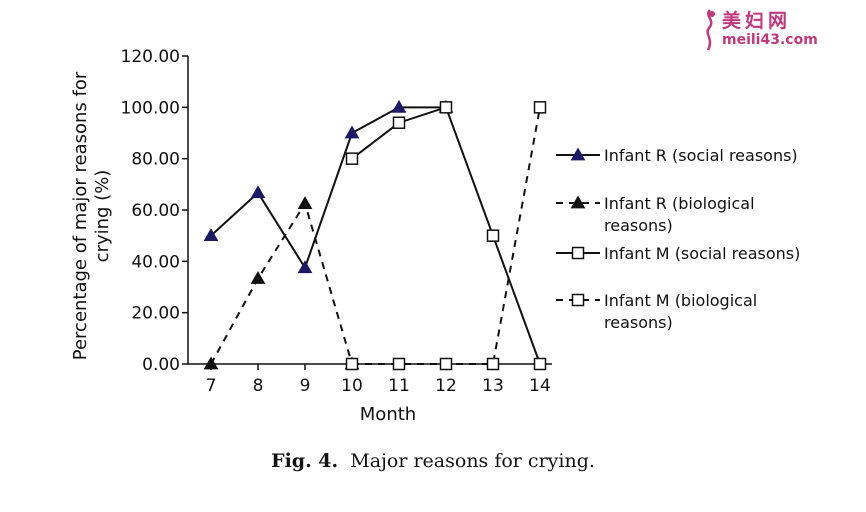 The height and width of the screenshot is (512, 866). I want to click on legend-label-line: Infant M (social reasons), so click(702, 253).